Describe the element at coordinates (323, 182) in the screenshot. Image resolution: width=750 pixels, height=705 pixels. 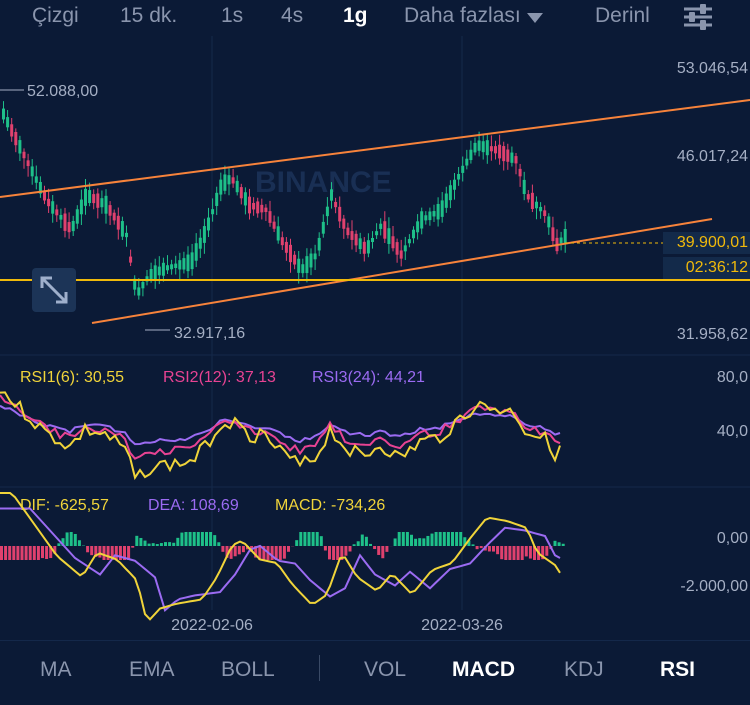
I see `watermark: BINANCE` at that location.